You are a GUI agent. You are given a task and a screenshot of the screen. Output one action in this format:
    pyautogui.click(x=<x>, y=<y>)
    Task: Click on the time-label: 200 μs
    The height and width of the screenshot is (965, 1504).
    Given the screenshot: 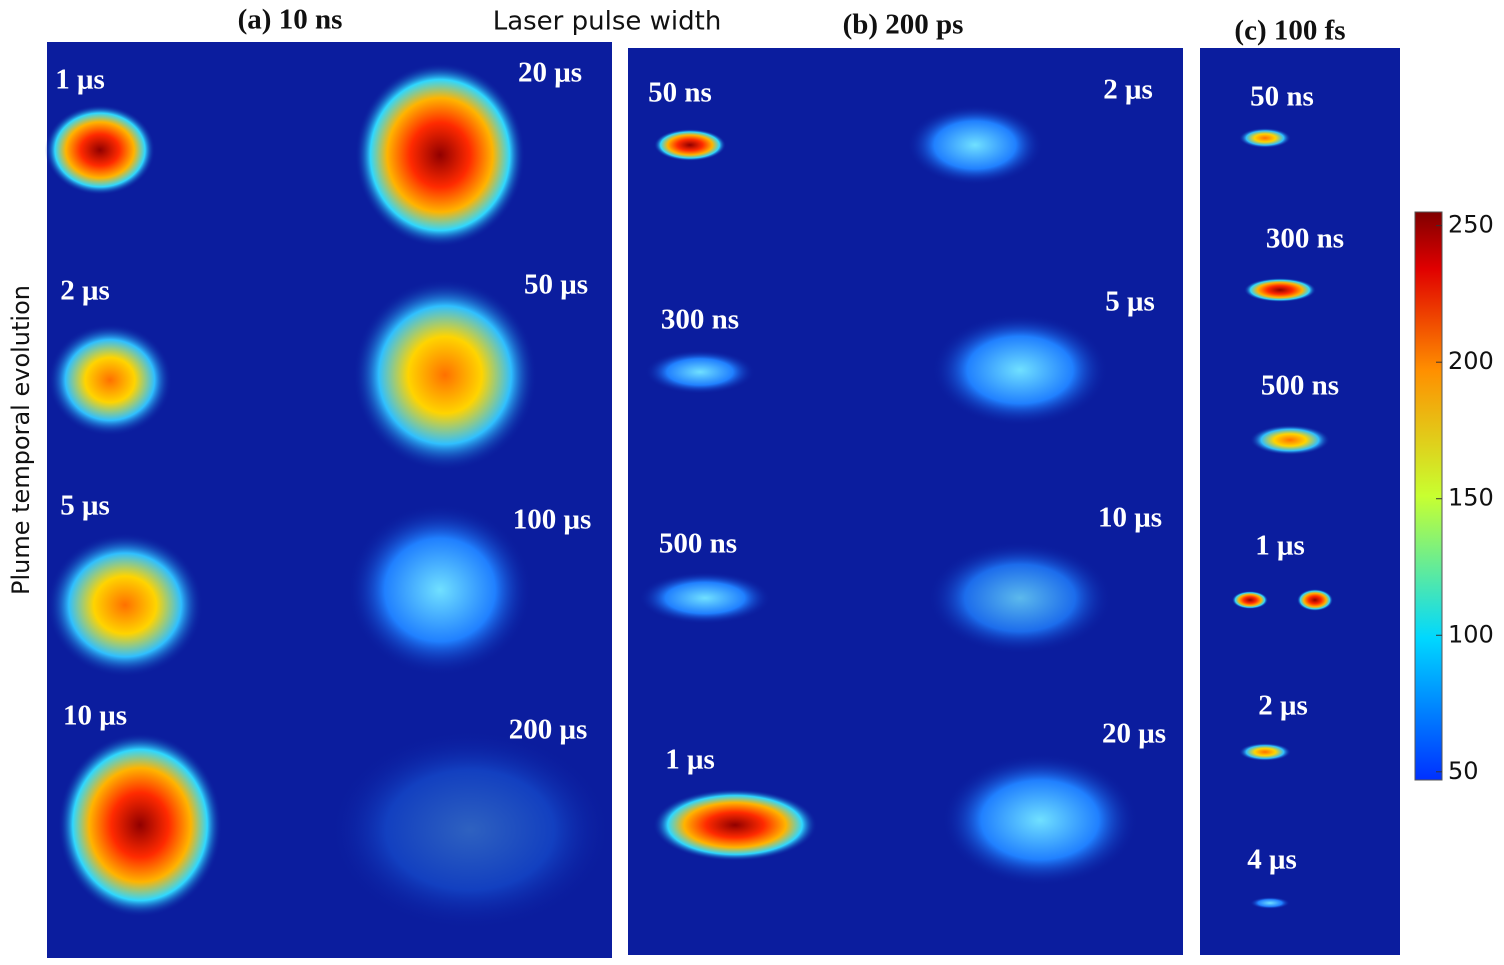 What is the action you would take?
    pyautogui.click(x=548, y=730)
    